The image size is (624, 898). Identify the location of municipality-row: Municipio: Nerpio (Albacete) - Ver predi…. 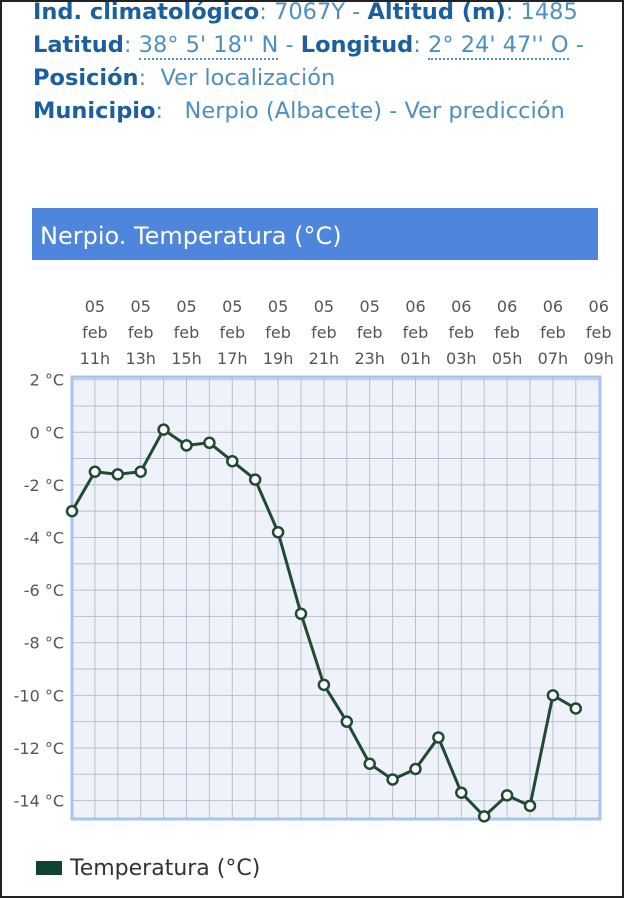
(323, 111).